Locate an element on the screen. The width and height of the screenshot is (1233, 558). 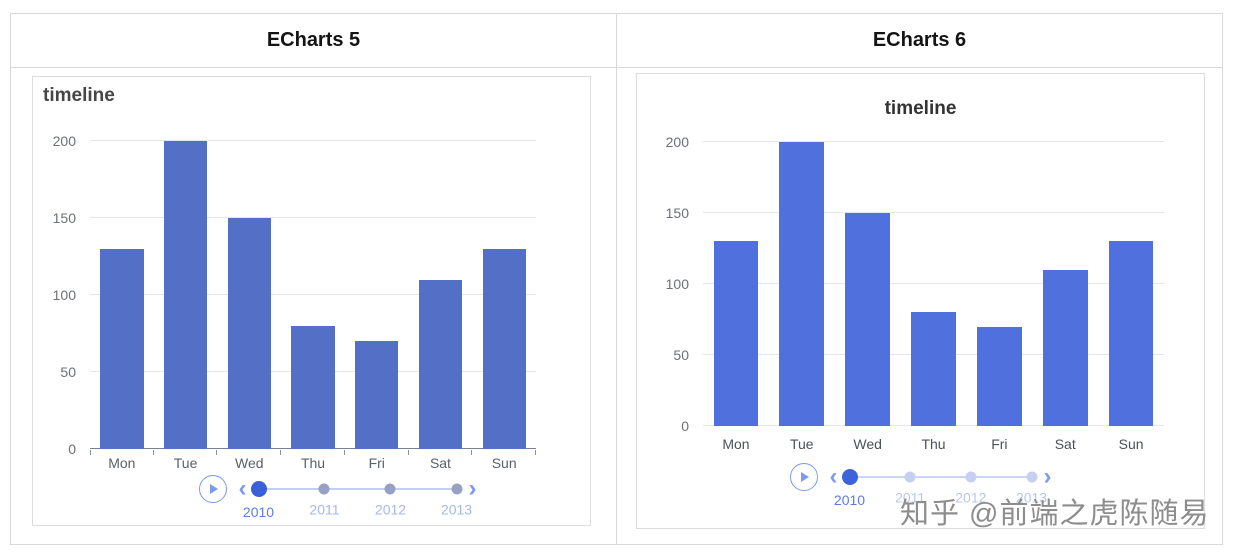
x-tick-label: Thu is located at coordinates (933, 444).